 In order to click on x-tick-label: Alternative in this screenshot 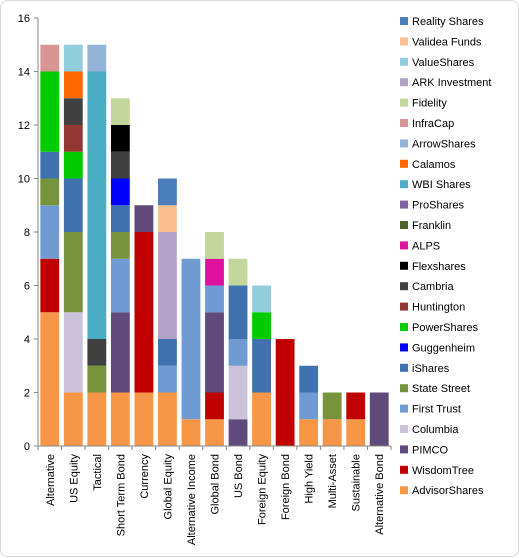, I will do `click(51, 480)`.